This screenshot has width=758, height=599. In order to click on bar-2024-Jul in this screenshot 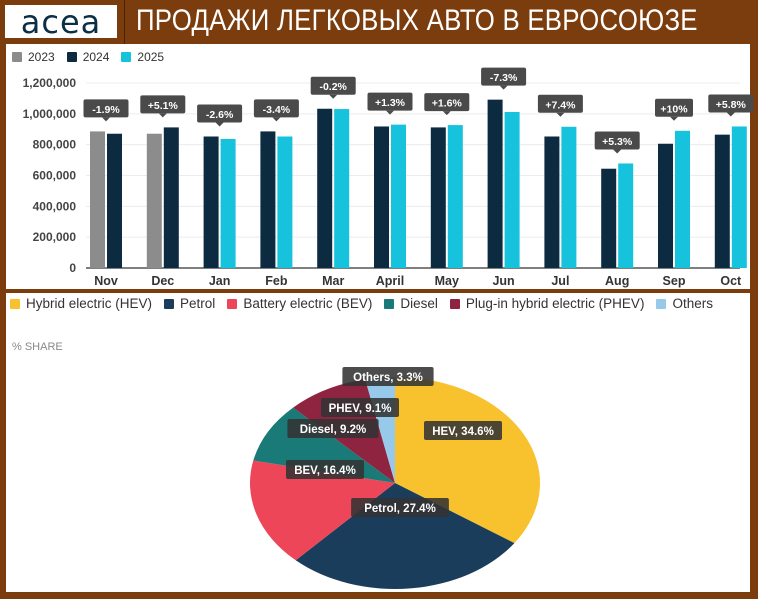, I will do `click(552, 202)`.